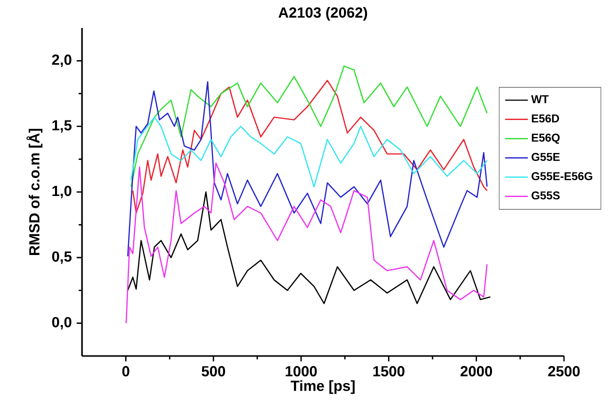  I want to click on line-series, so click(309, 152).